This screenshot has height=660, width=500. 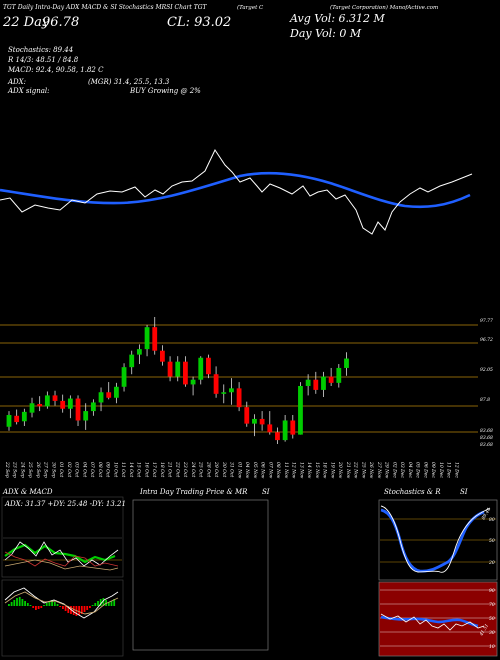 I want to click on stoch-panel-suffix: SI, so click(x=464, y=492).